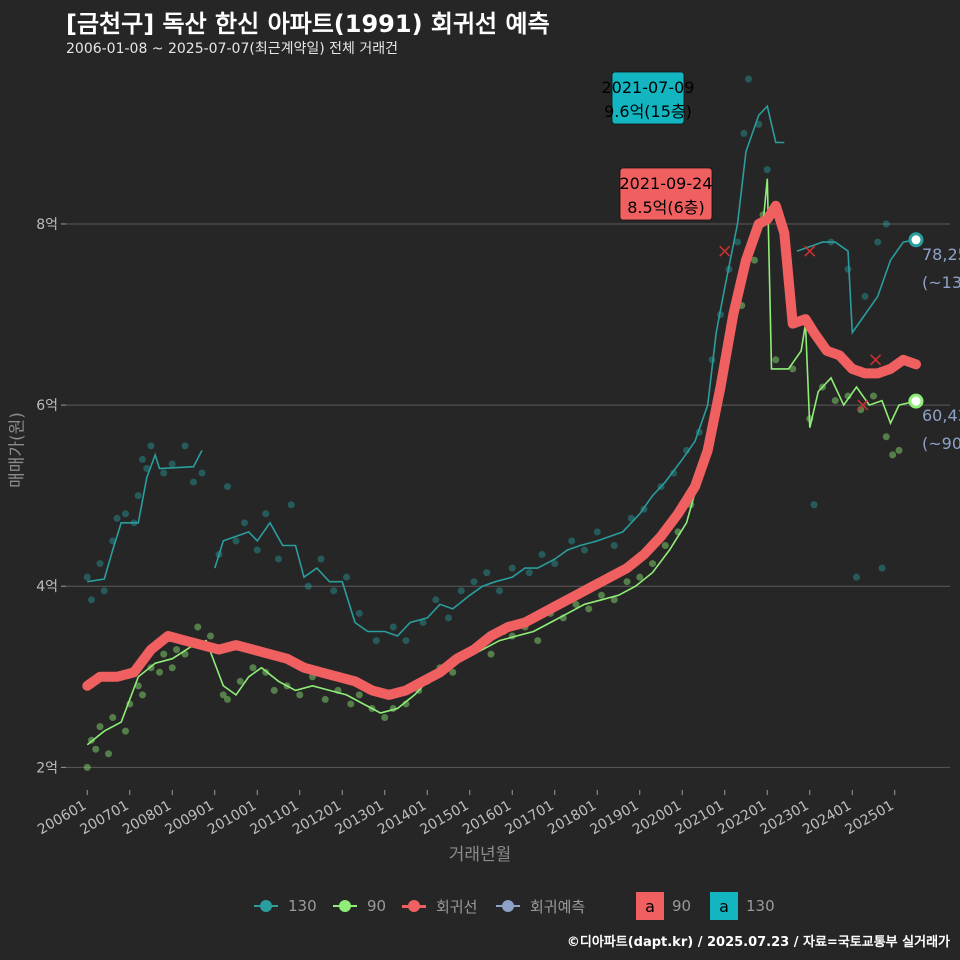  What do you see at coordinates (284, 906) in the screenshot?
I see `legend-item-130: 130` at bounding box center [284, 906].